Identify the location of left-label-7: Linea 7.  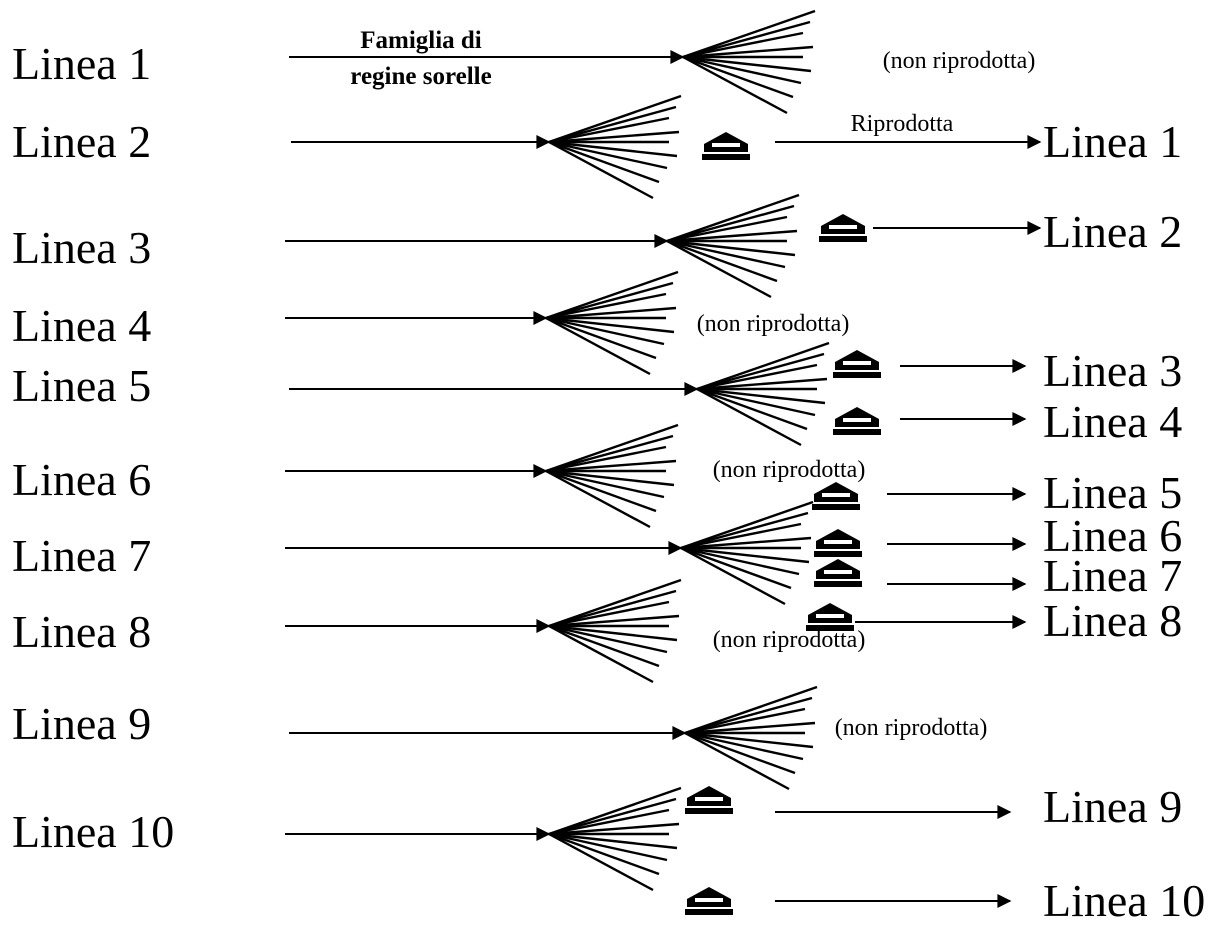
(81, 555).